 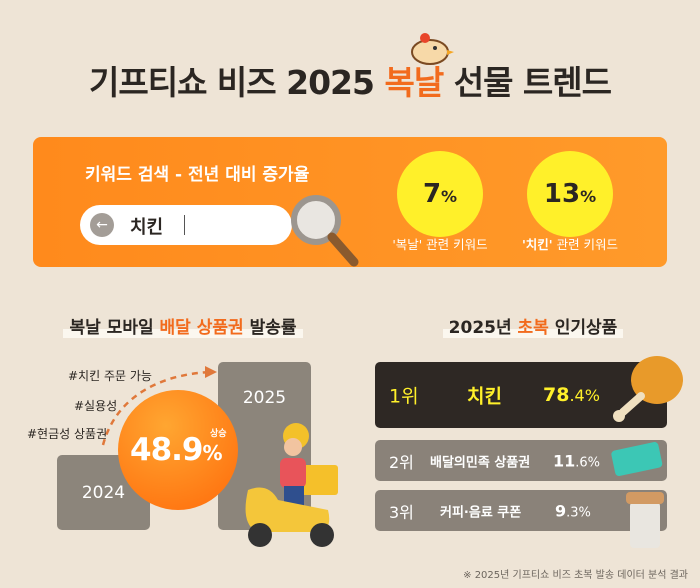 I want to click on t-hl: 배달 상품권, so click(x=201, y=328).